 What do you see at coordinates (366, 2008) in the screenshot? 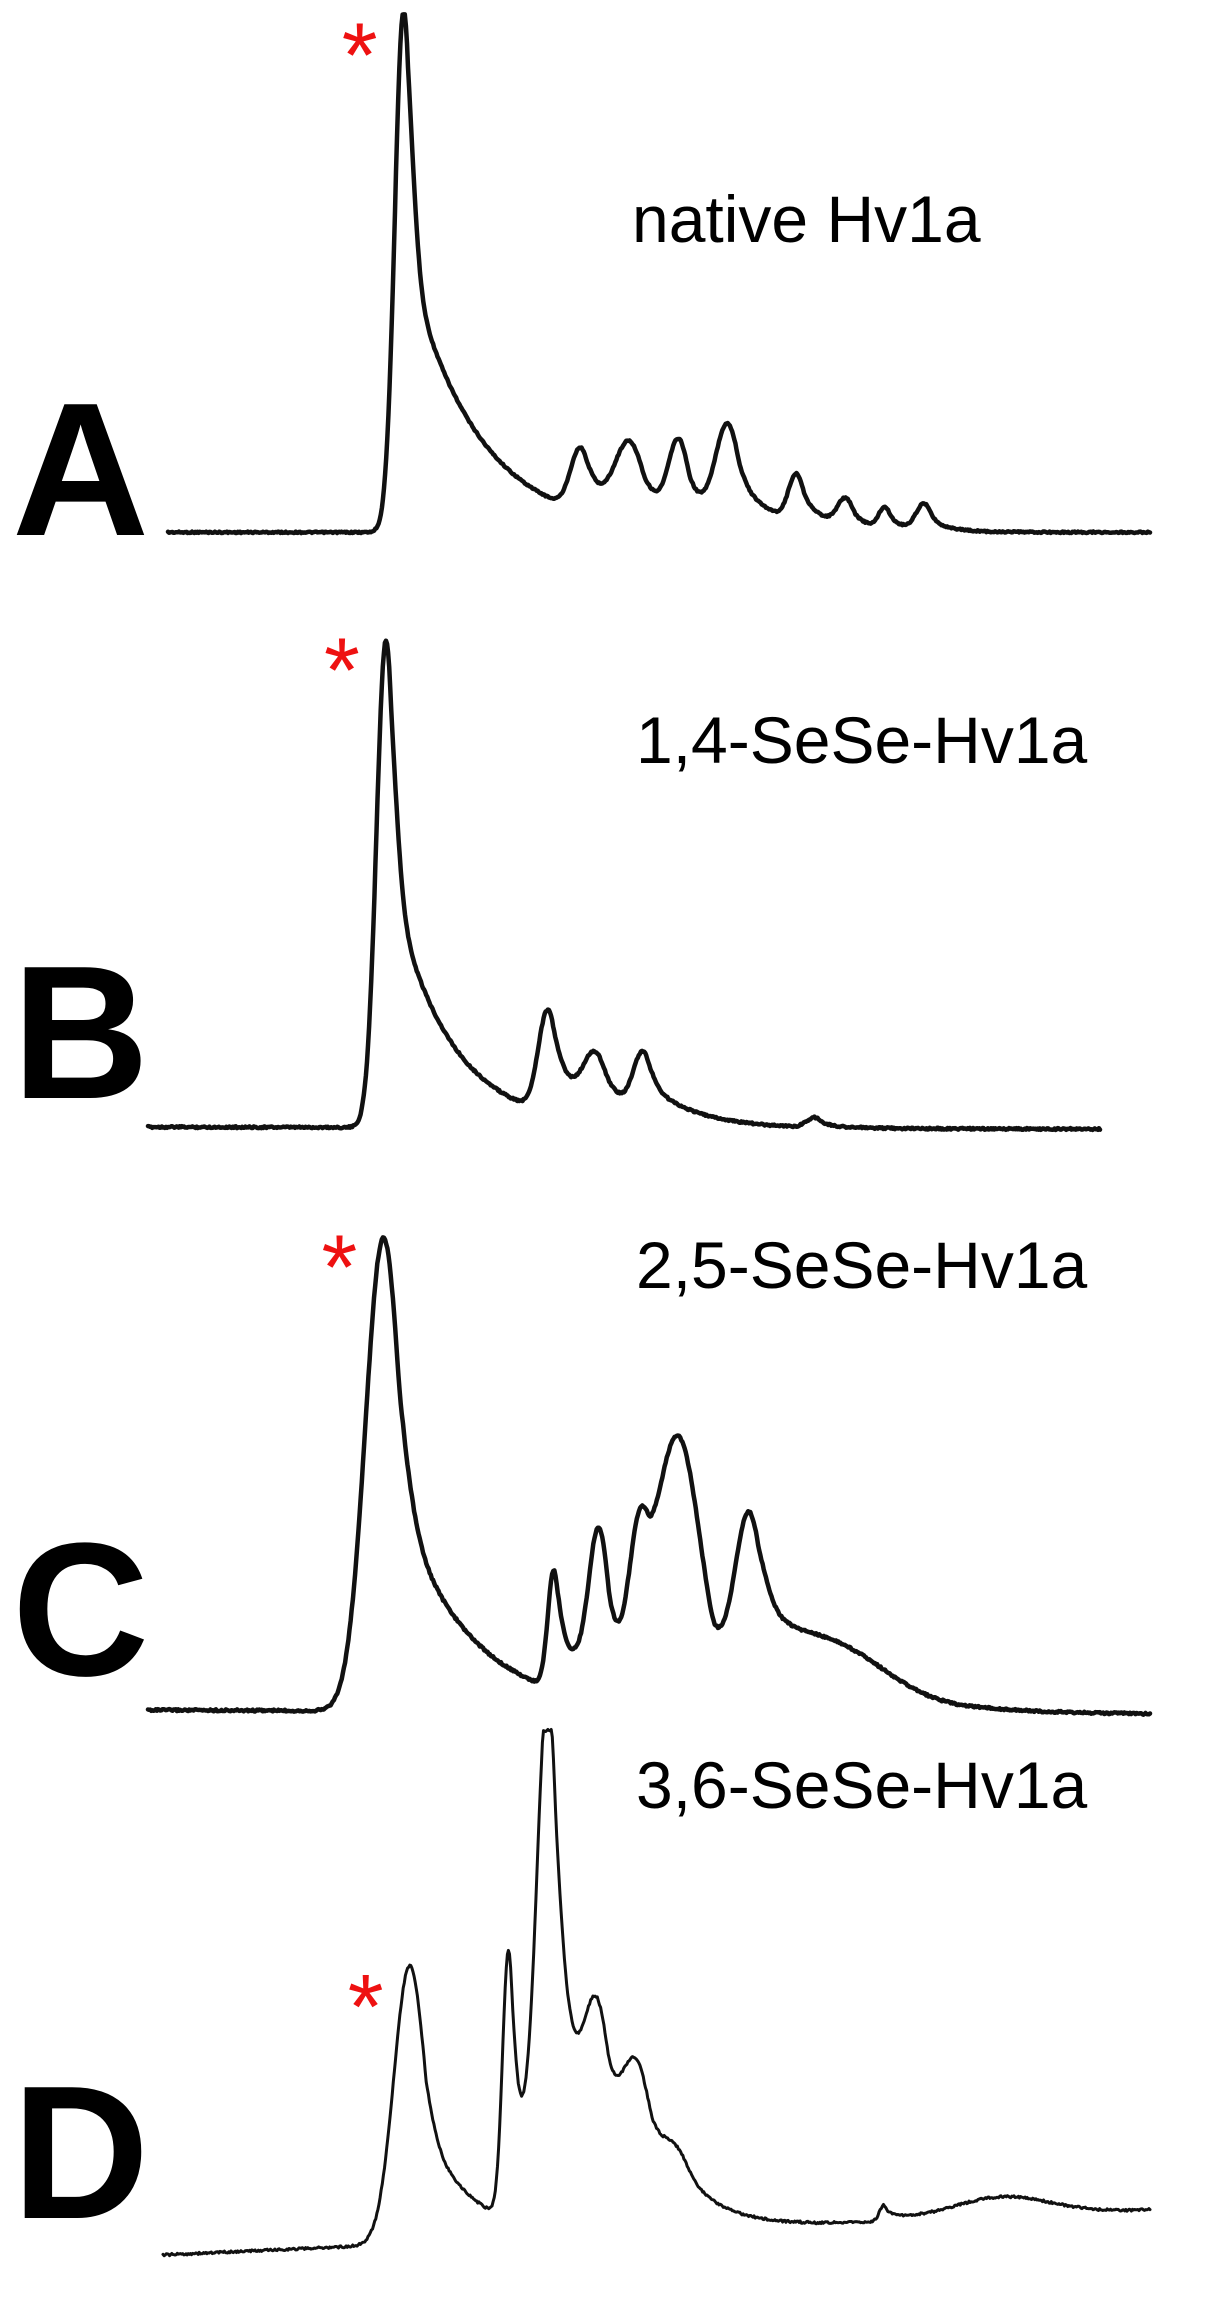
I see `main-peak-marker-d: *` at bounding box center [366, 2008].